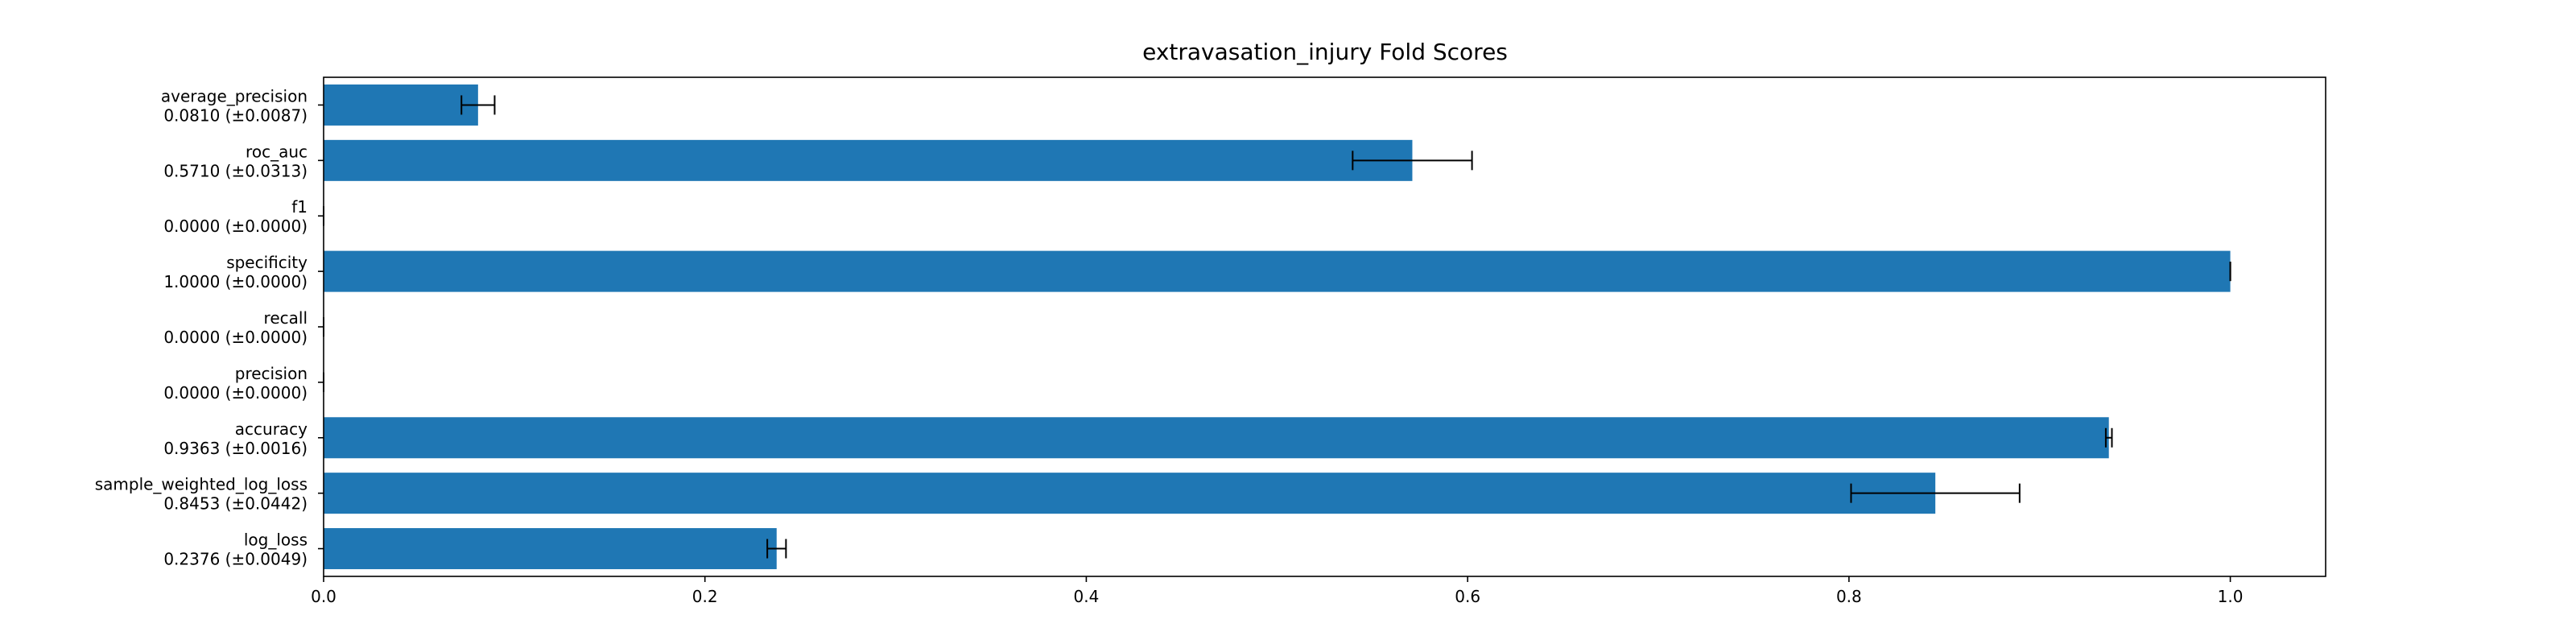 This screenshot has height=644, width=2576. What do you see at coordinates (1849, 596) in the screenshot?
I see `x-tick-label-4: 0.8` at bounding box center [1849, 596].